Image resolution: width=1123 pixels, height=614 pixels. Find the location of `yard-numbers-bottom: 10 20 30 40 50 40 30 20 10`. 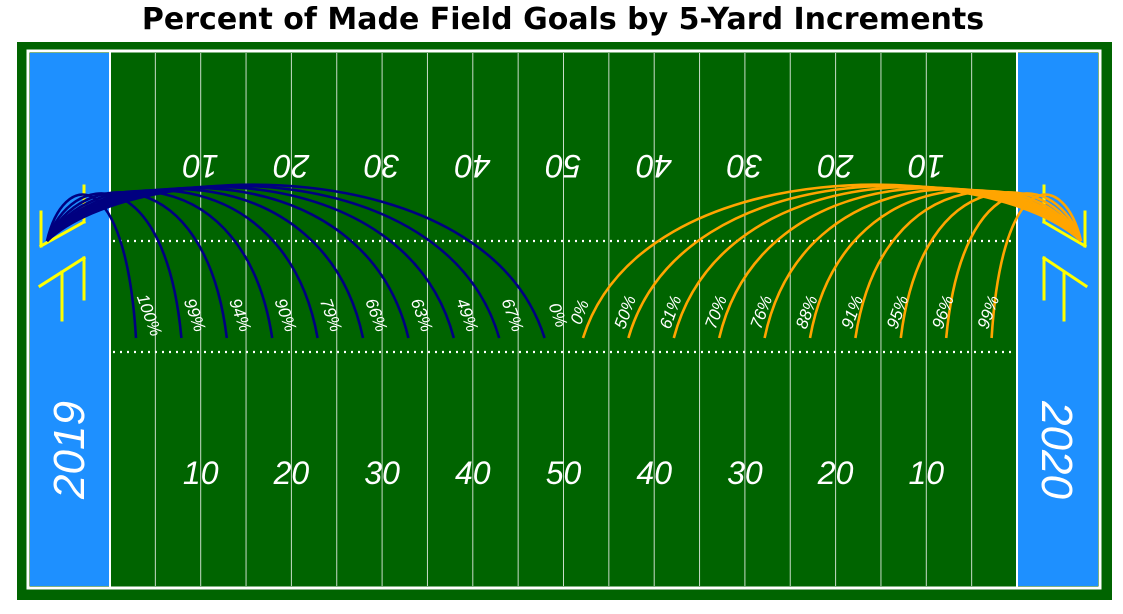

yard-numbers-bottom: 10 20 30 40 50 40 30 20 10 is located at coordinates (563, 473).